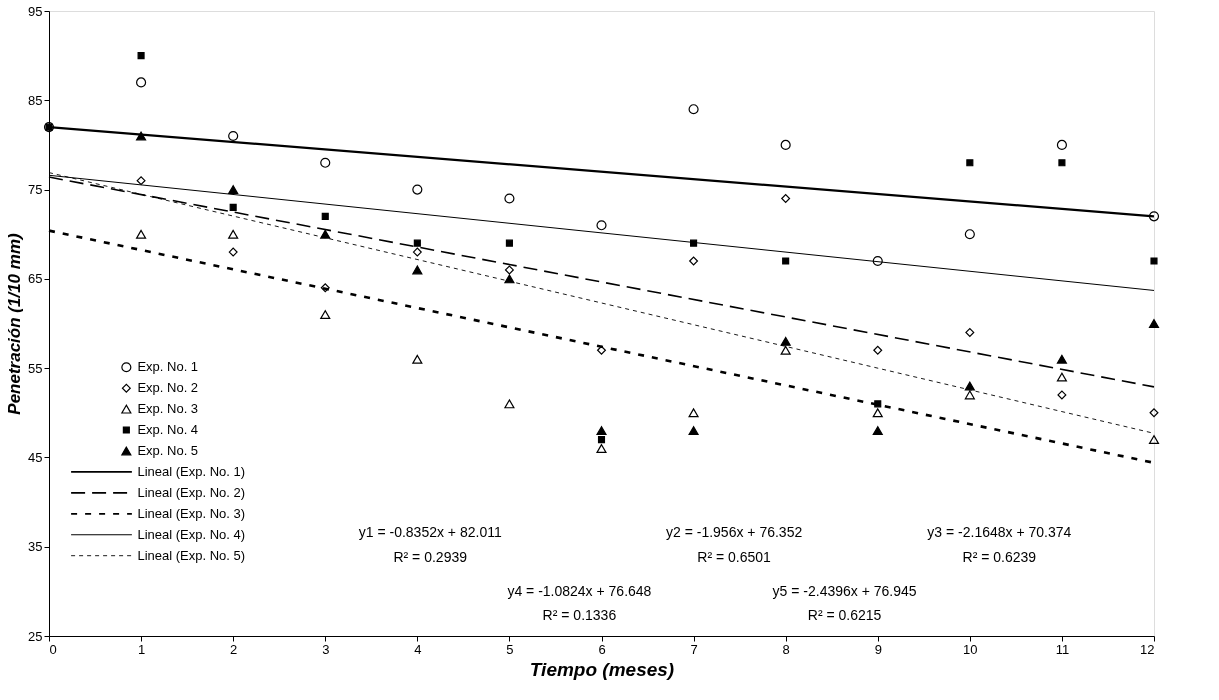  Describe the element at coordinates (53, 649) in the screenshot. I see `x-tick-label: 0` at that location.